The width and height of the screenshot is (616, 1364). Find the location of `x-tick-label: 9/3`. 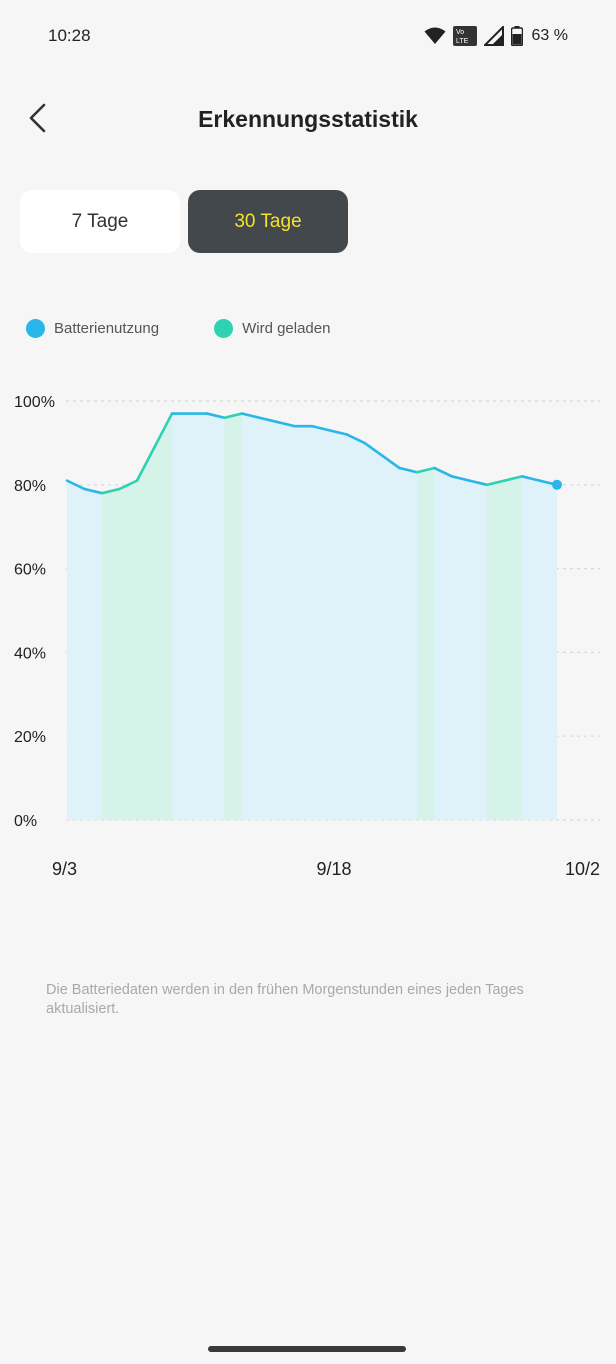

x-tick-label: 9/3 is located at coordinates (64, 869).